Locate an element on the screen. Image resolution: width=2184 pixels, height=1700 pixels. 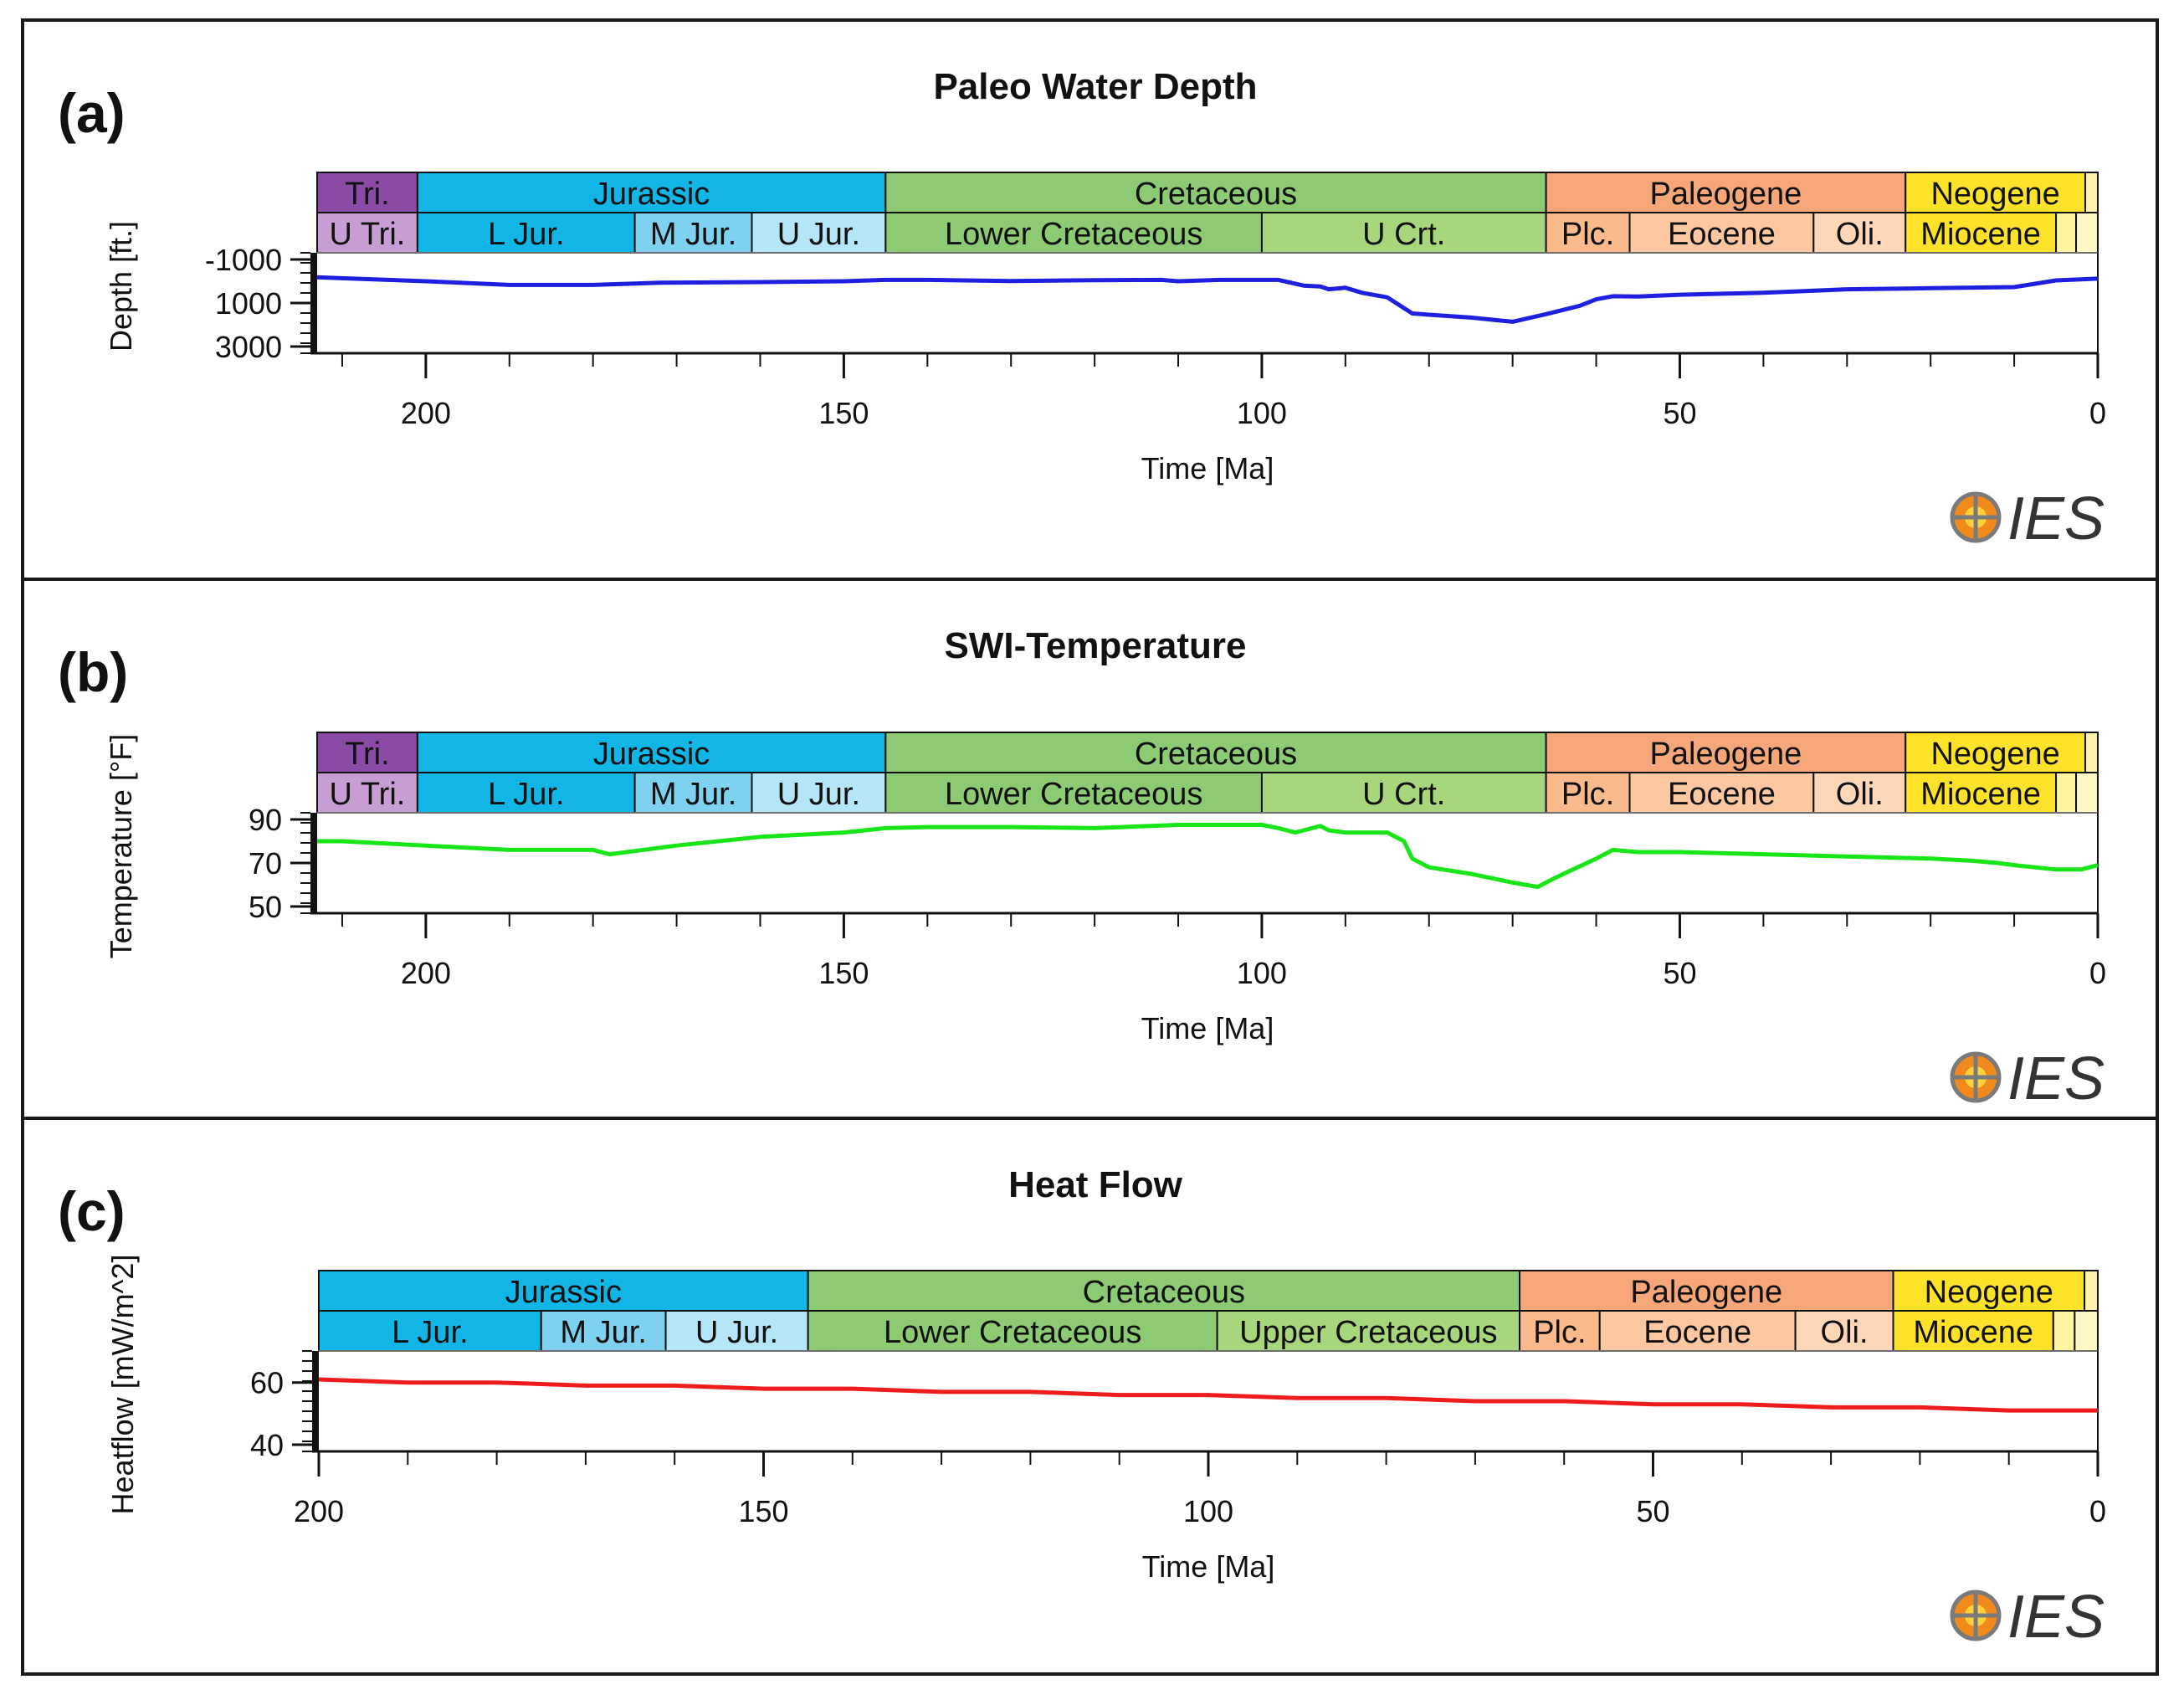
chart-title: SWI-Temperature is located at coordinates (1095, 645).